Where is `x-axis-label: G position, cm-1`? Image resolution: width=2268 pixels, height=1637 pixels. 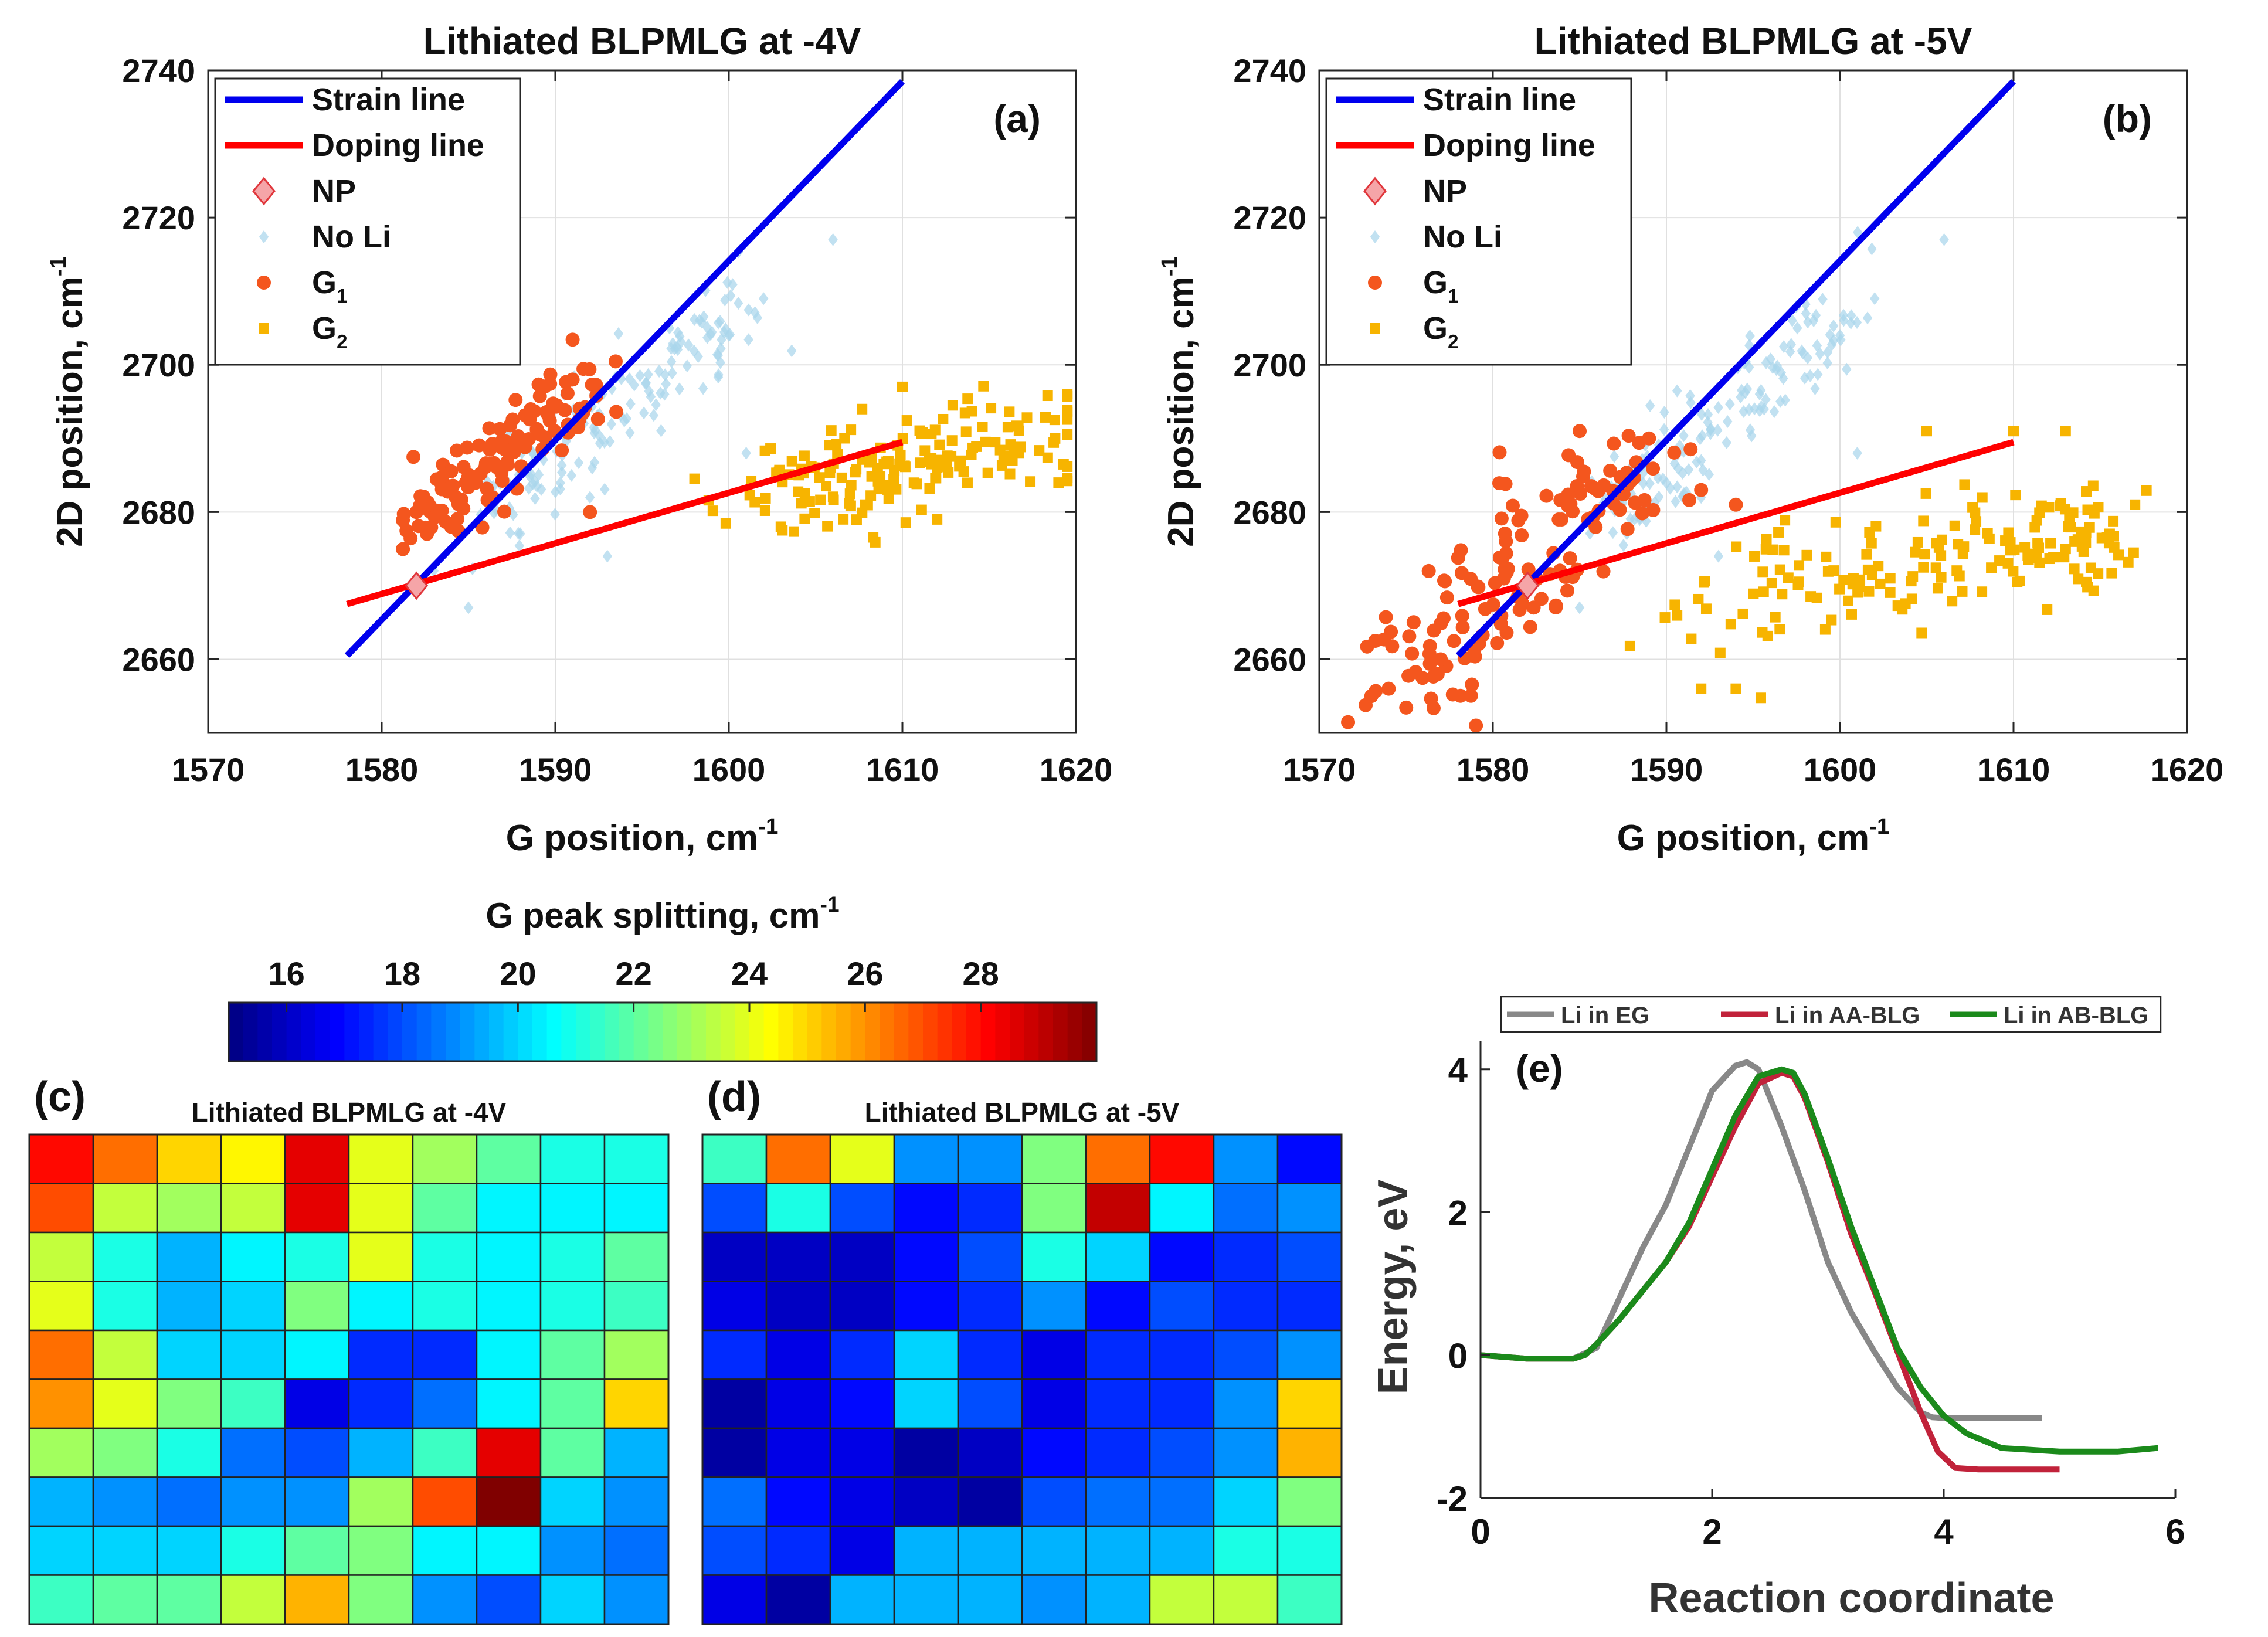
x-axis-label: G position, cm-1 is located at coordinates (642, 836).